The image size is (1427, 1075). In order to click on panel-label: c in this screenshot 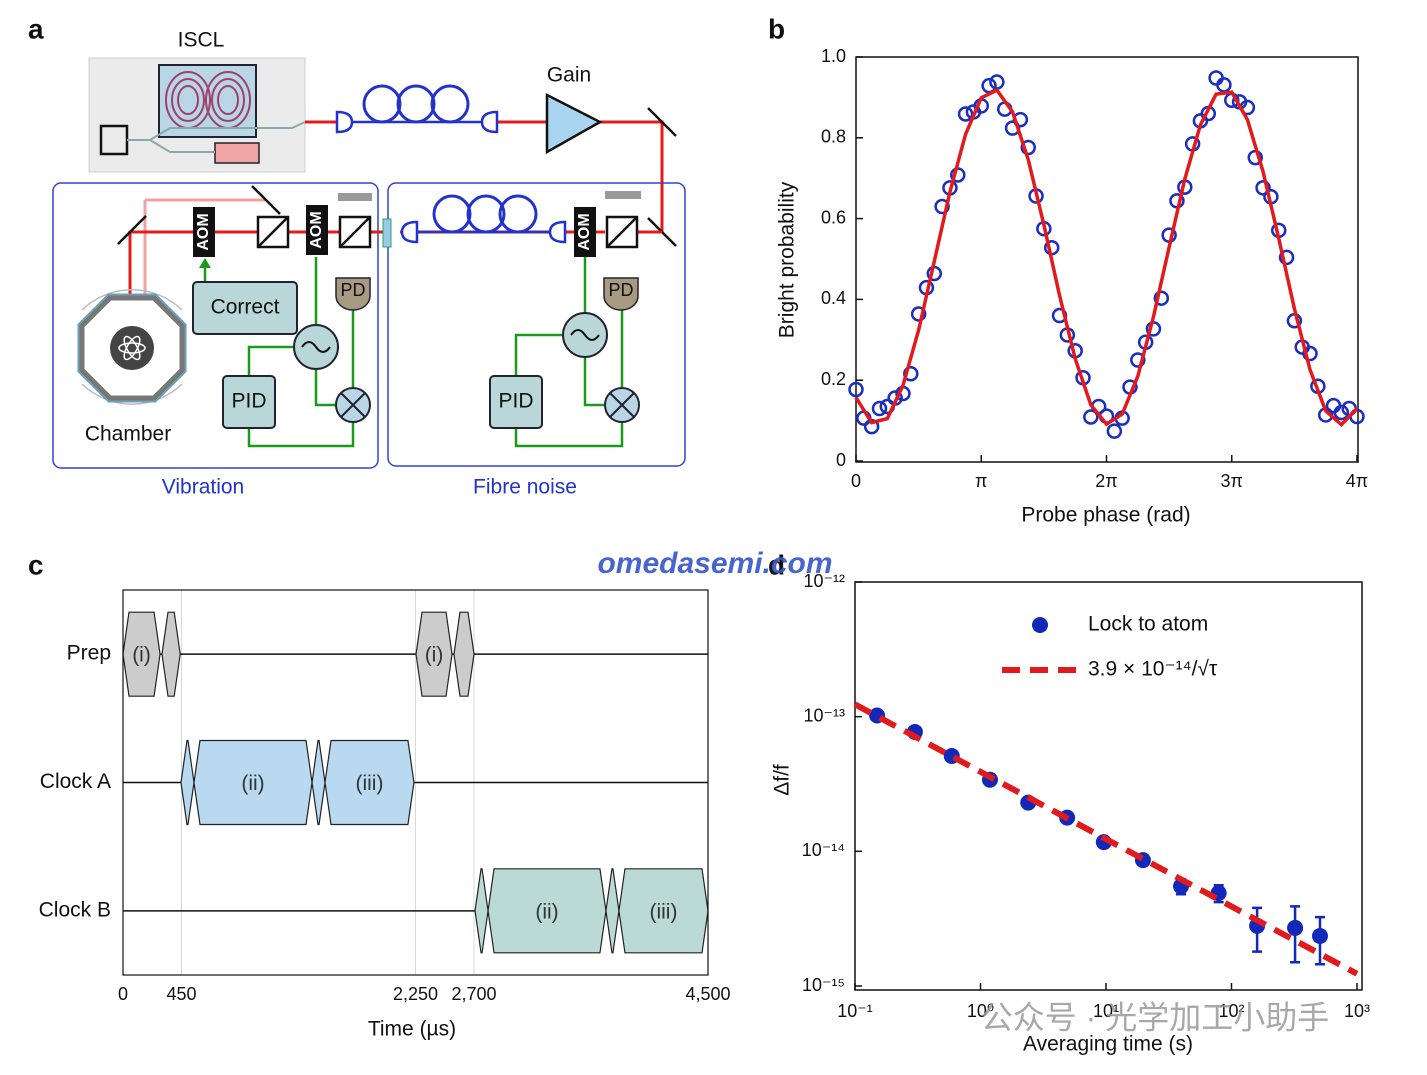, I will do `click(36, 564)`.